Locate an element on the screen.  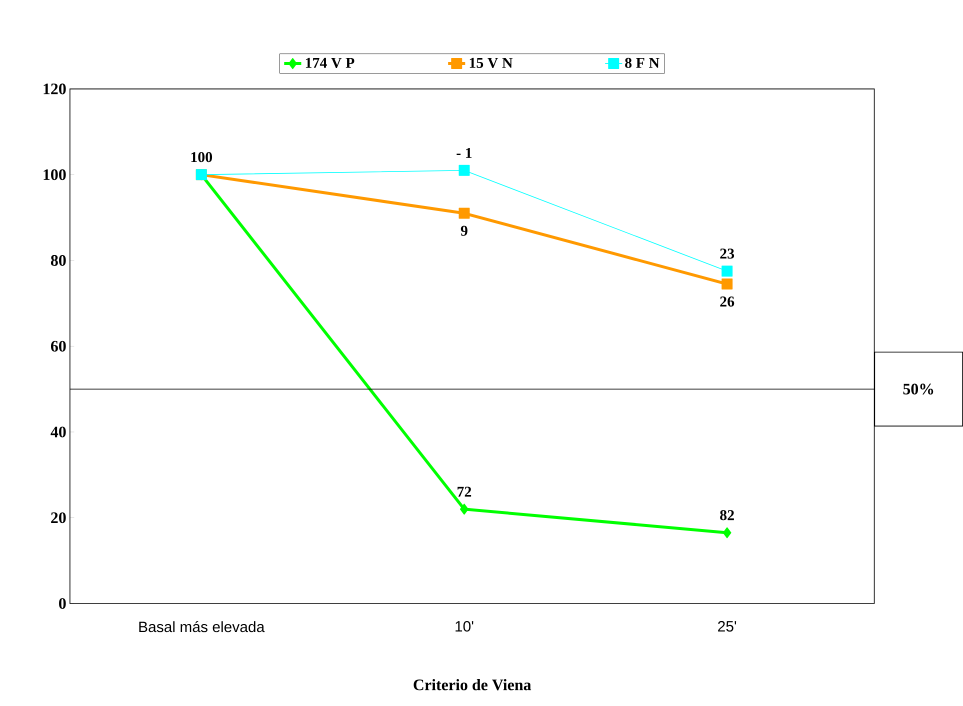
x-tick-label: Basal más elevada is located at coordinates (202, 626).